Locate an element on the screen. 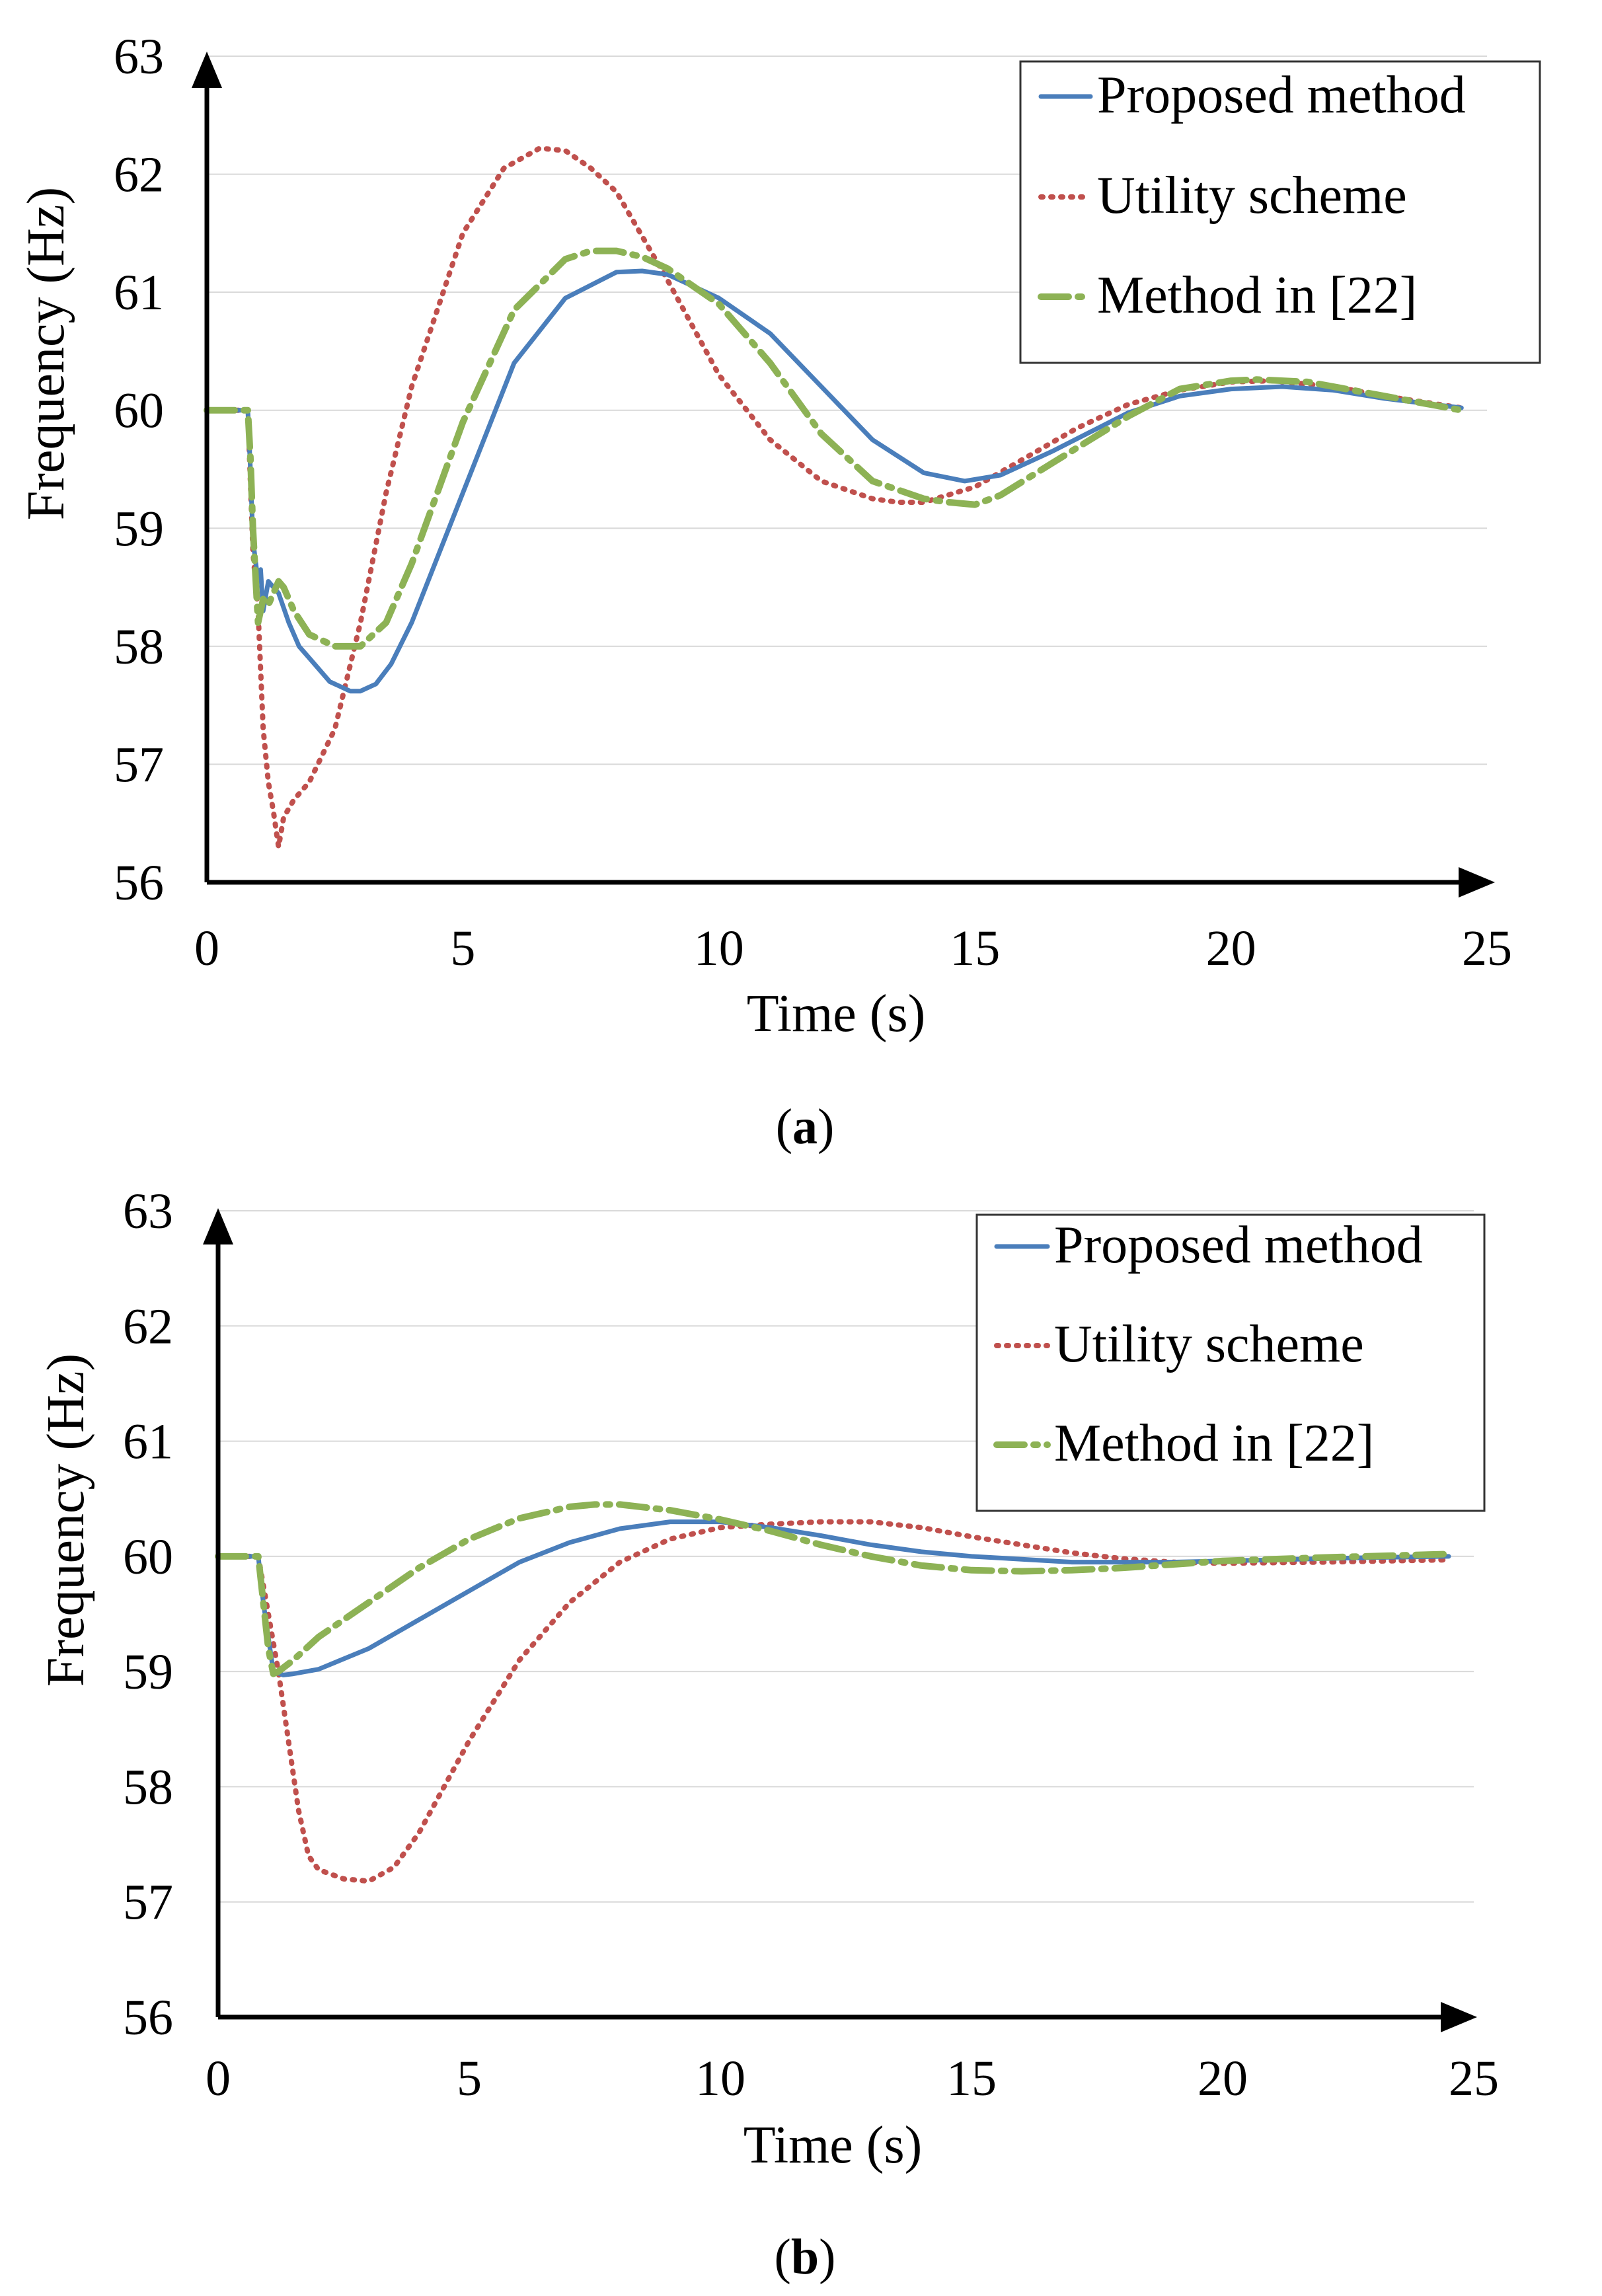  panel-caption: (b) is located at coordinates (805, 2257).